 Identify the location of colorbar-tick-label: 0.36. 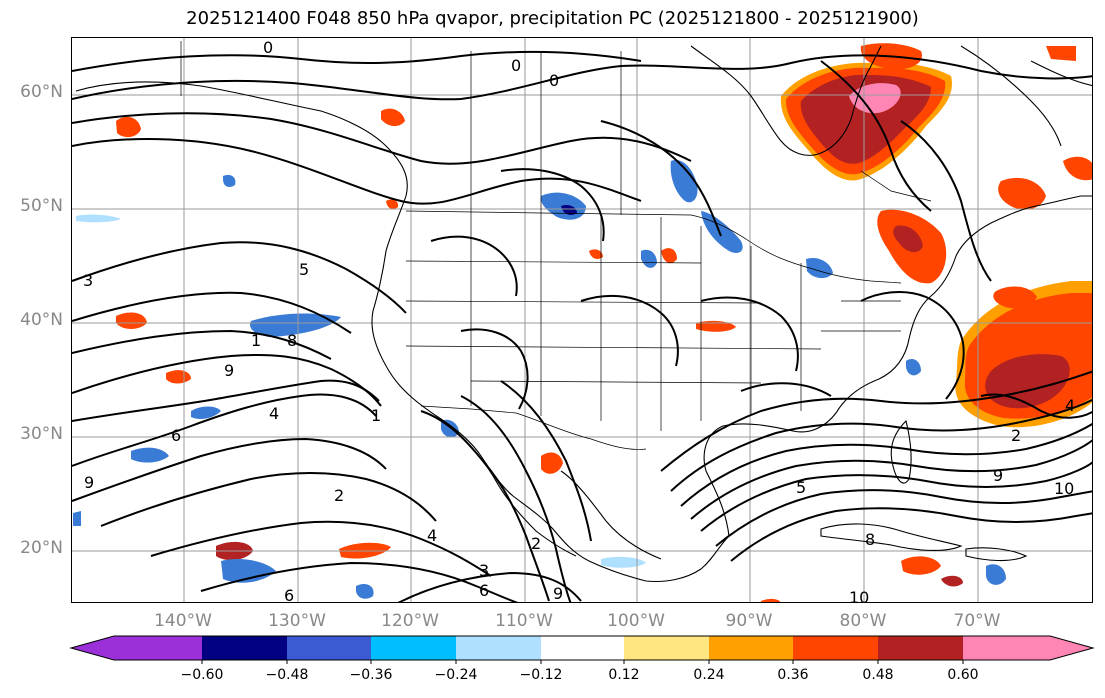
(793, 675).